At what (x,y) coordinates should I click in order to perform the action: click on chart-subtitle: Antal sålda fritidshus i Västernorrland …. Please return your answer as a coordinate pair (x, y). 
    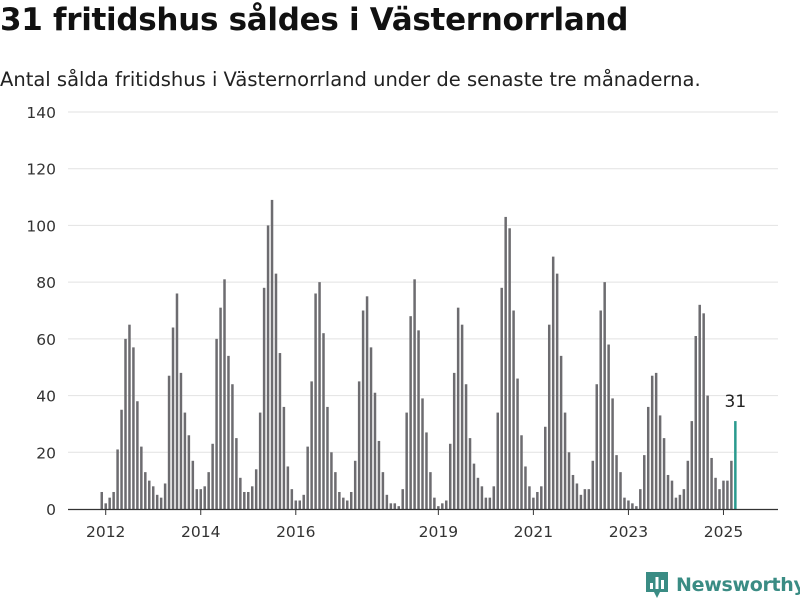
    Looking at the image, I should click on (350, 79).